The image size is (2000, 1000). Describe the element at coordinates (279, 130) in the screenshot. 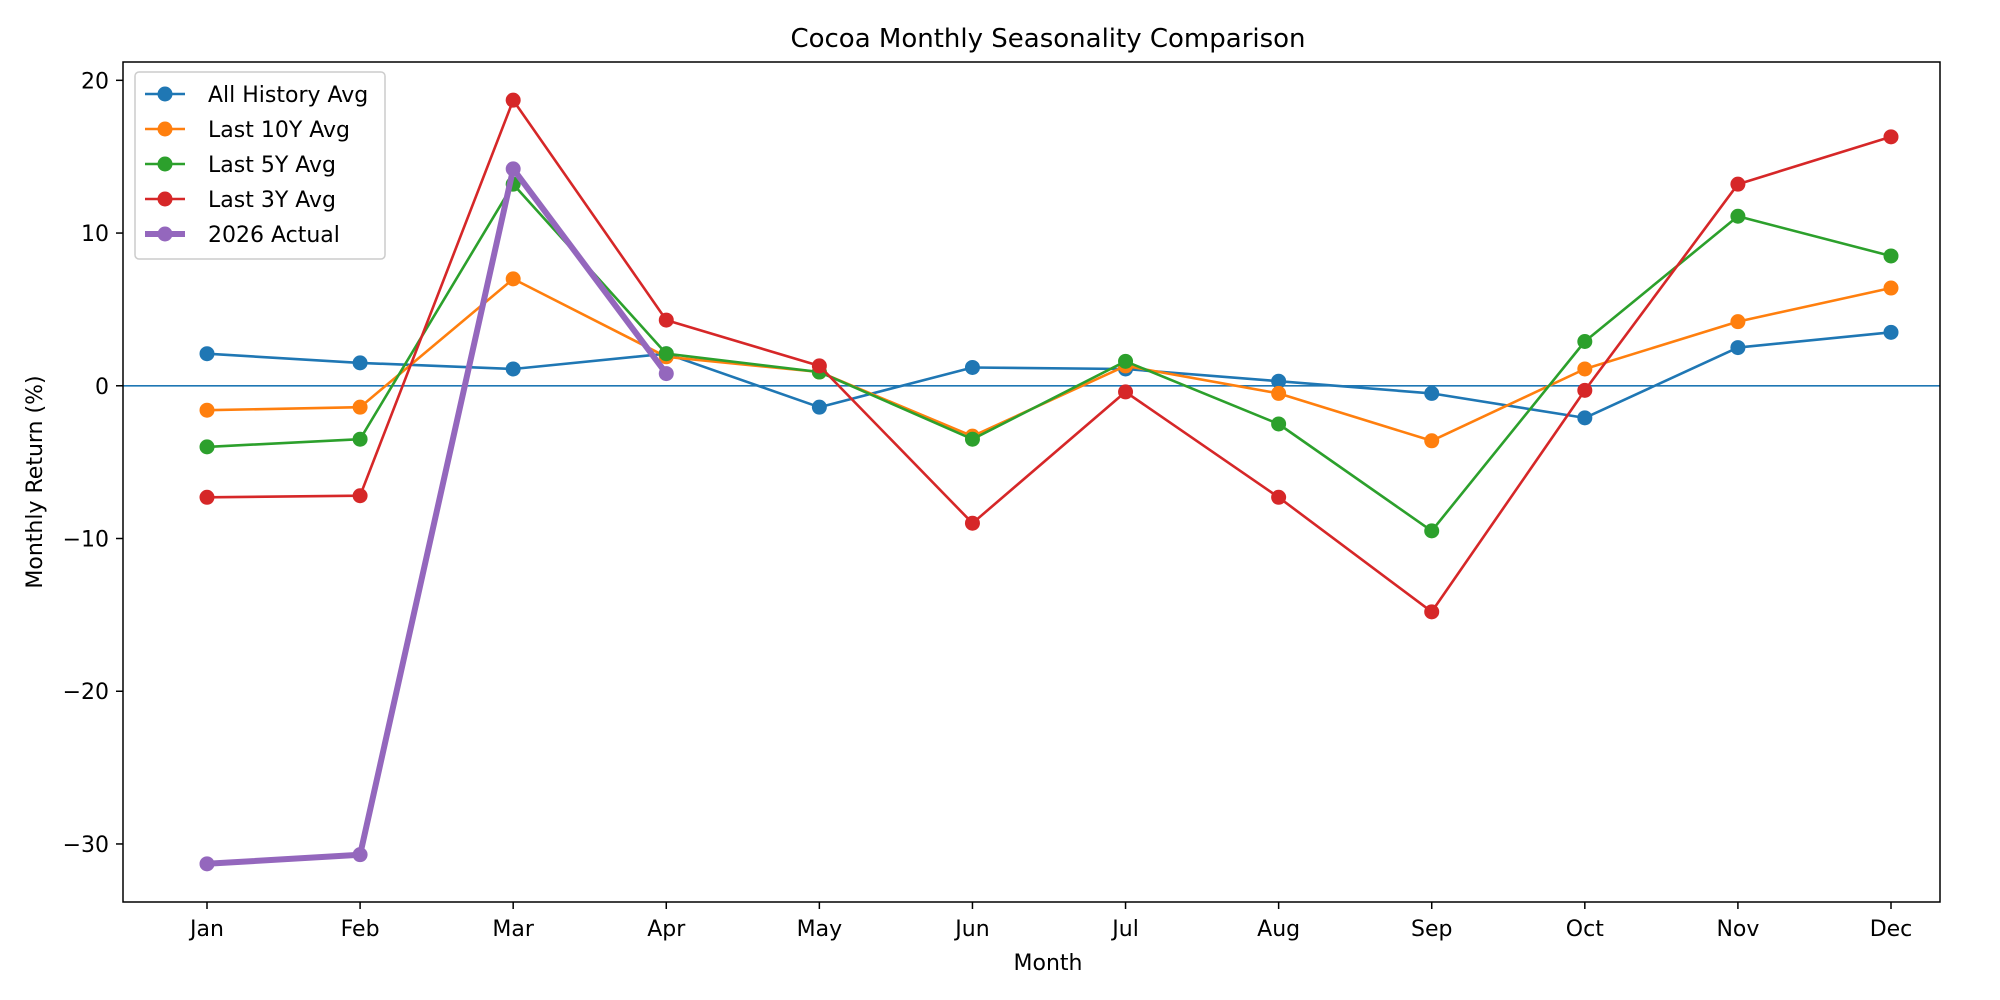

I see `legend-label: Last 10Y Avg` at that location.